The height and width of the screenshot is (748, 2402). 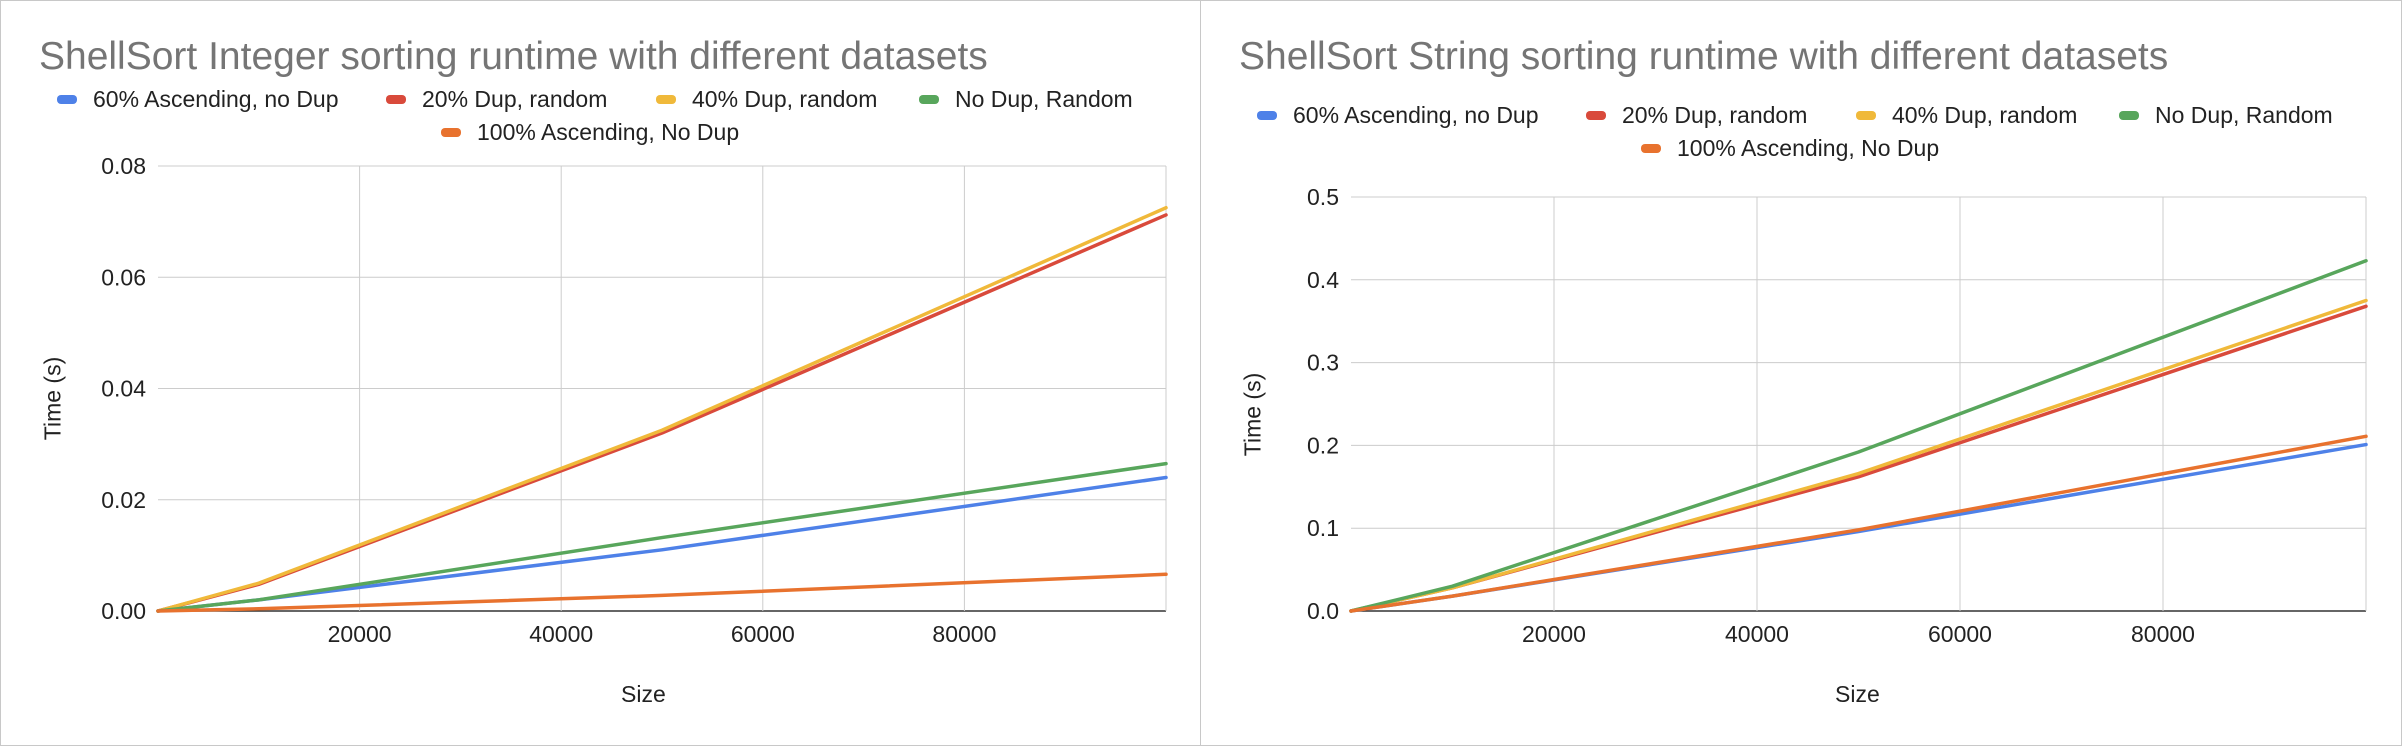 What do you see at coordinates (1323, 445) in the screenshot?
I see `y-tick-label: 0.2` at bounding box center [1323, 445].